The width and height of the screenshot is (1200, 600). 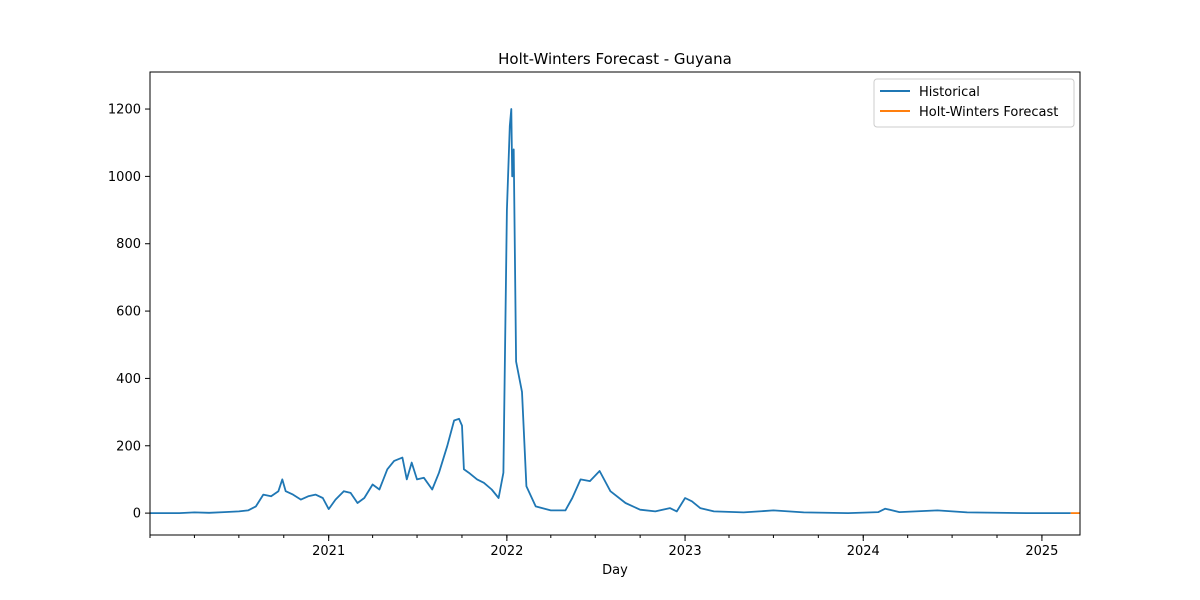 I want to click on x-tick-label: 2021, so click(x=328, y=551).